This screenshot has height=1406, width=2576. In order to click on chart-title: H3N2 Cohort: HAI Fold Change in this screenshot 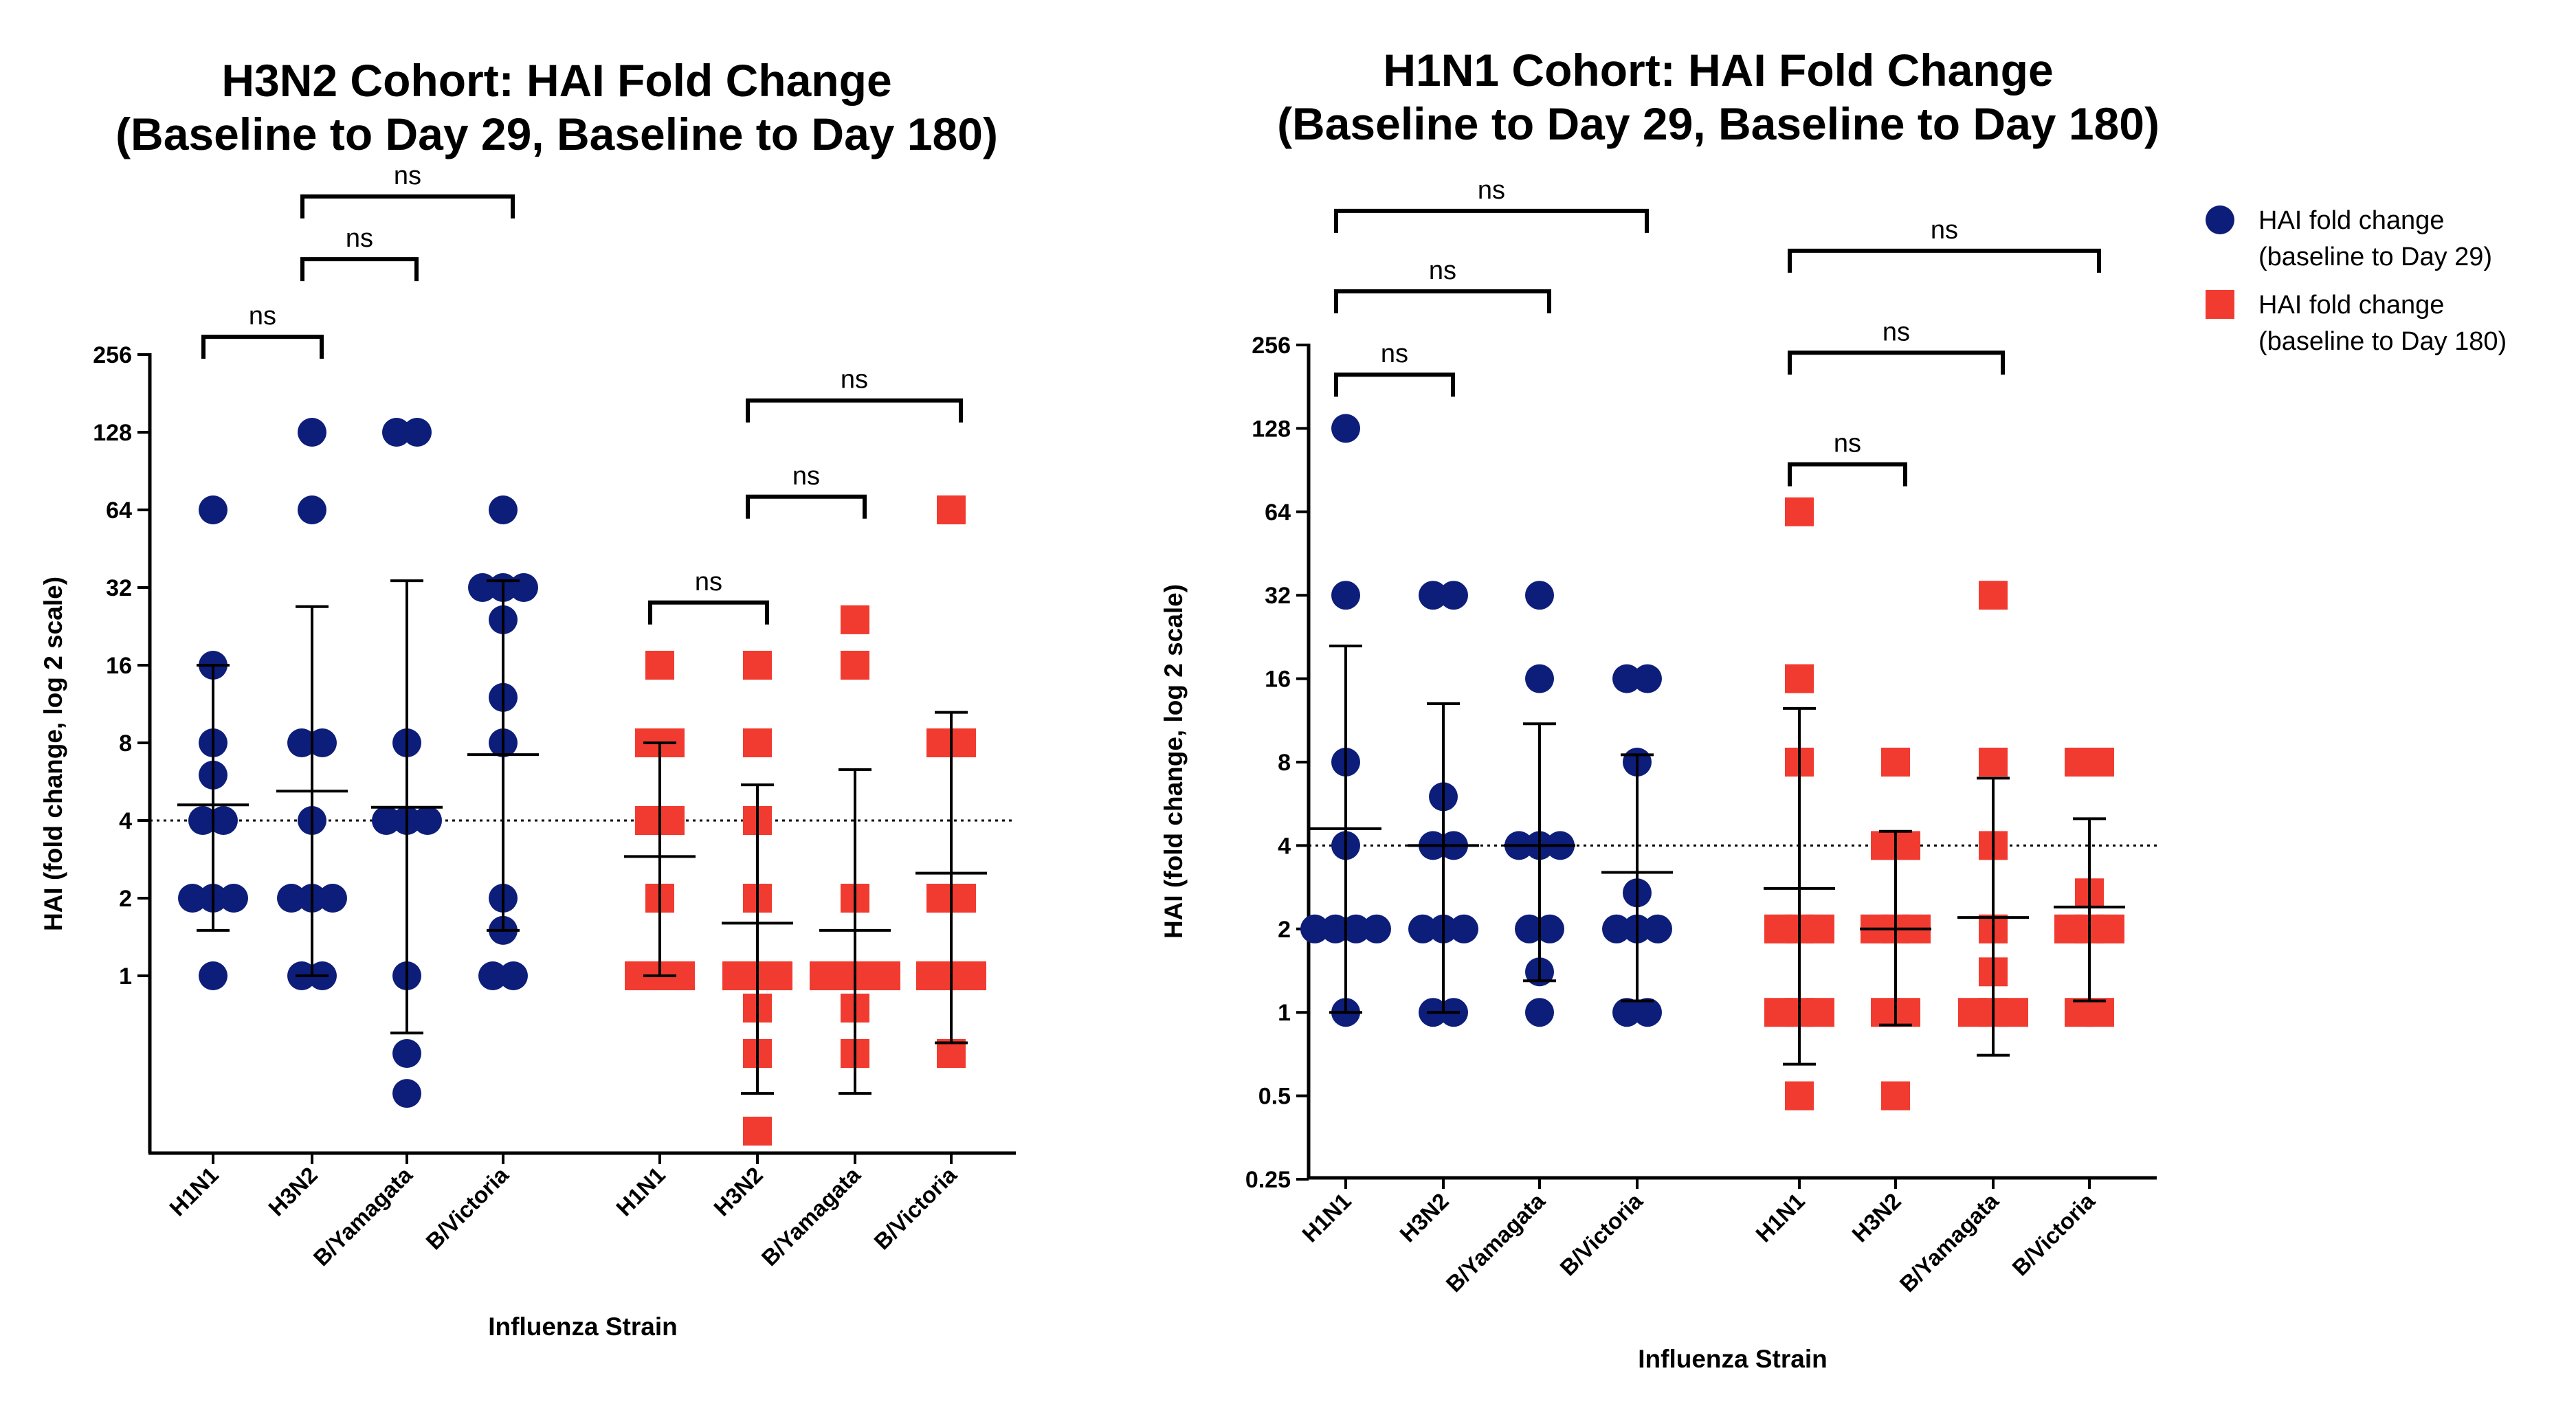, I will do `click(556, 80)`.